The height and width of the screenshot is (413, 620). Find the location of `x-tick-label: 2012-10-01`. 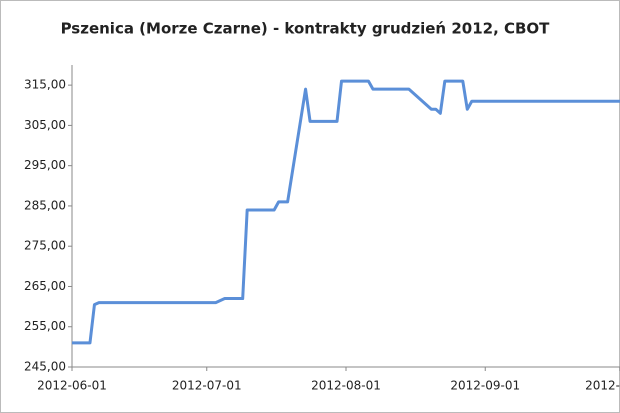

x-tick-label: 2012-10-01 is located at coordinates (602, 386).